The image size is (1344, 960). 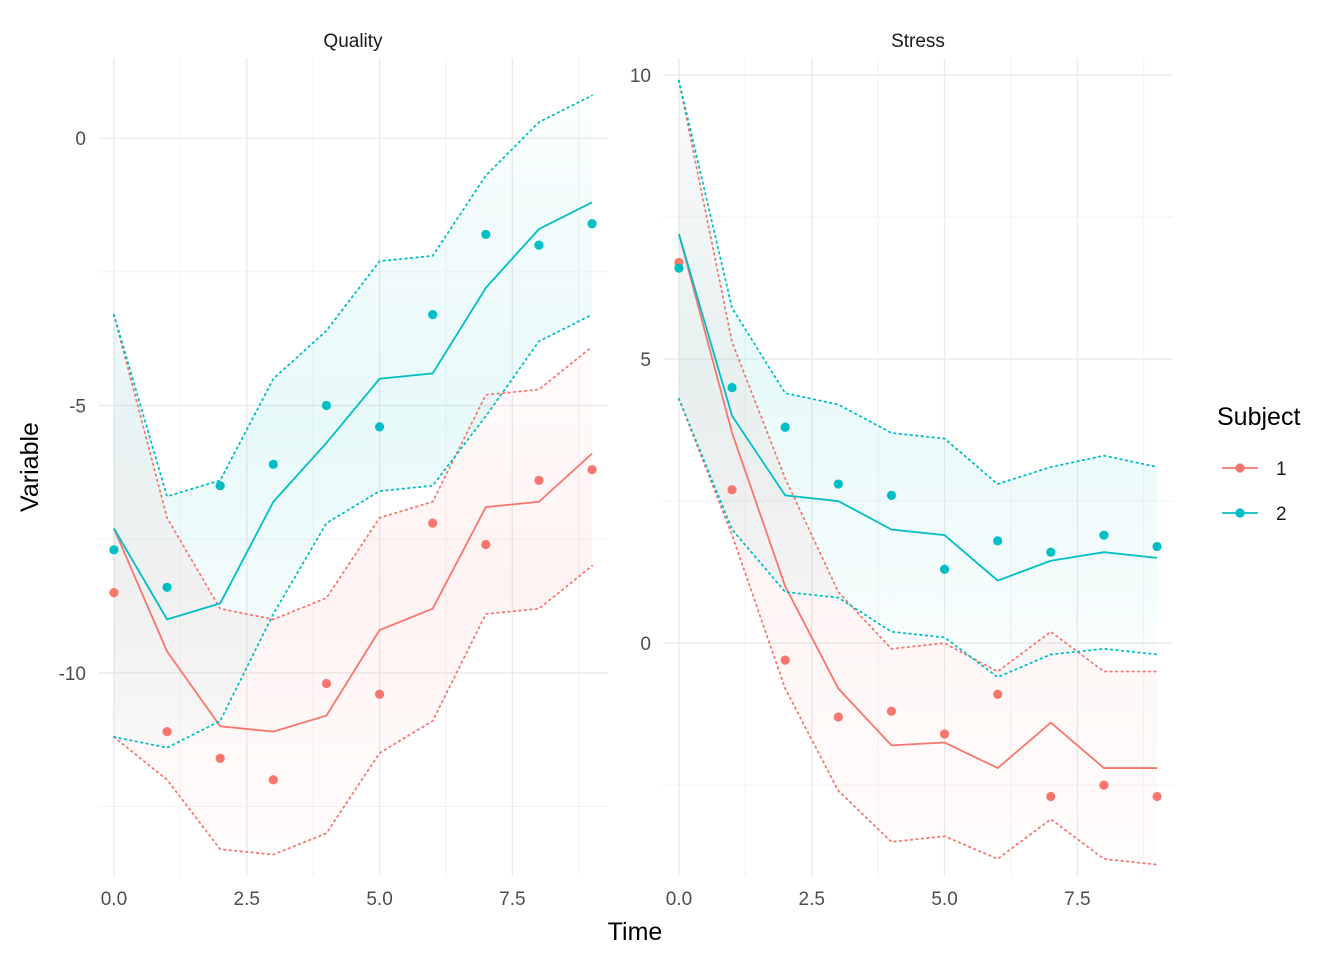 I want to click on legend-label: 2, so click(x=1281, y=514).